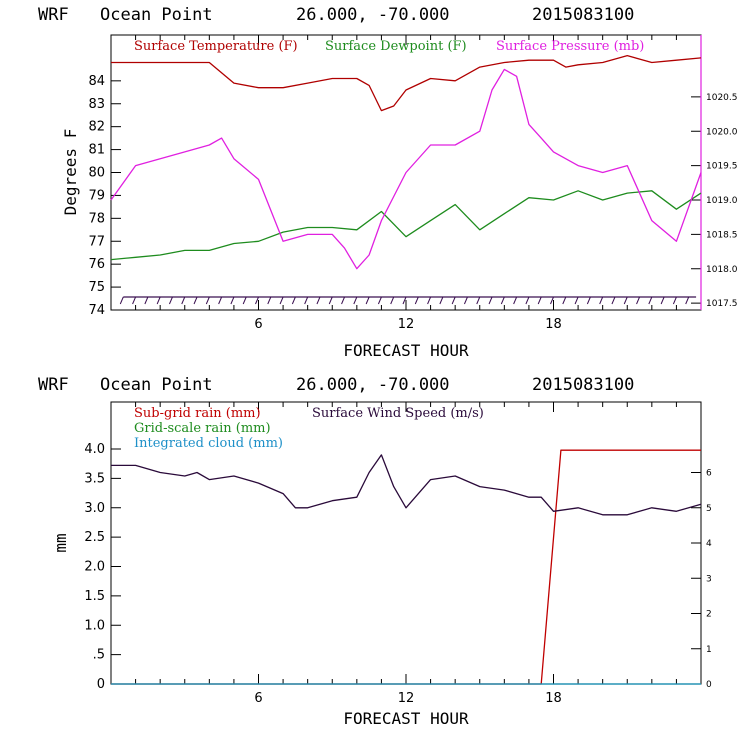  I want to click on x-axis-label-bottom: FORECAST HOUR, so click(406, 718).